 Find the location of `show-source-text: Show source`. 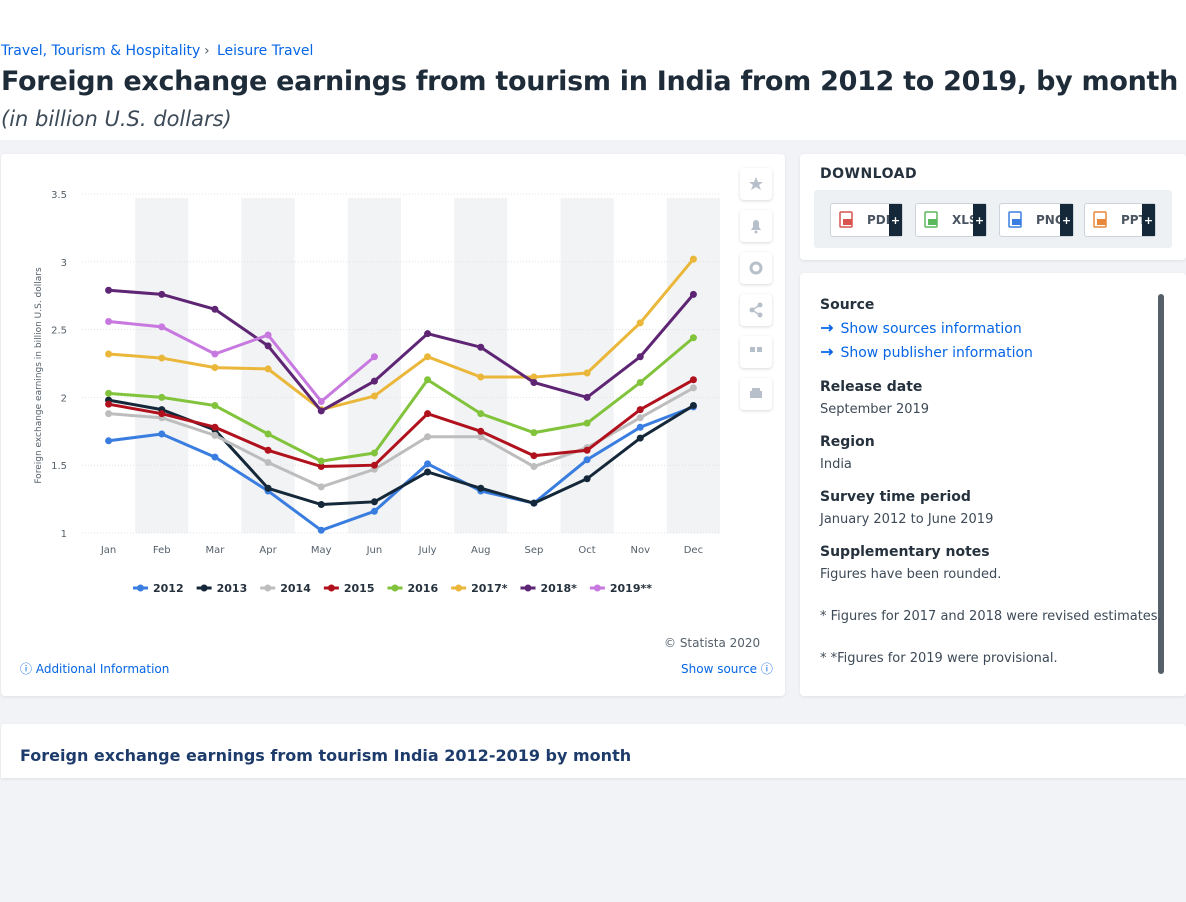

show-source-text: Show source is located at coordinates (719, 669).